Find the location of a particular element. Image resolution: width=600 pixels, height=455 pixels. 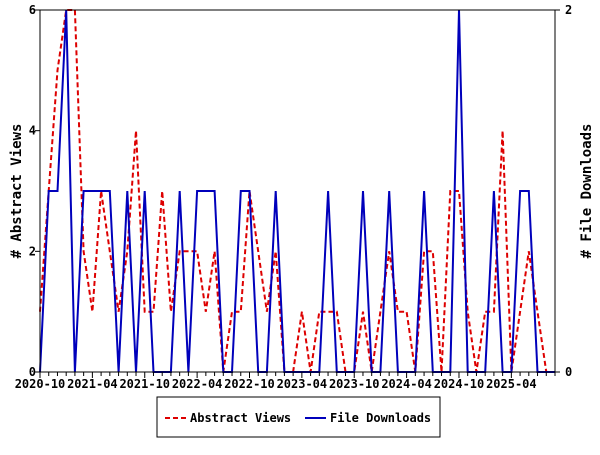

x-tick-label: 2020-10 is located at coordinates (40, 384).